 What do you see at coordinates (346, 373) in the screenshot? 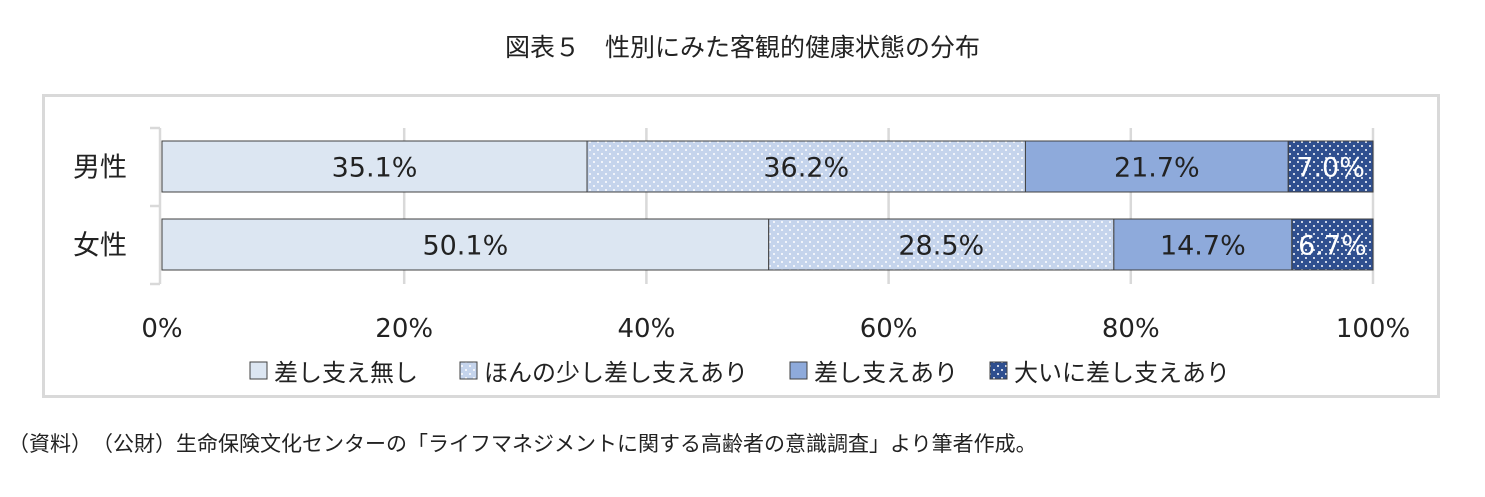
I see `legend-label: 差し支え無し` at bounding box center [346, 373].